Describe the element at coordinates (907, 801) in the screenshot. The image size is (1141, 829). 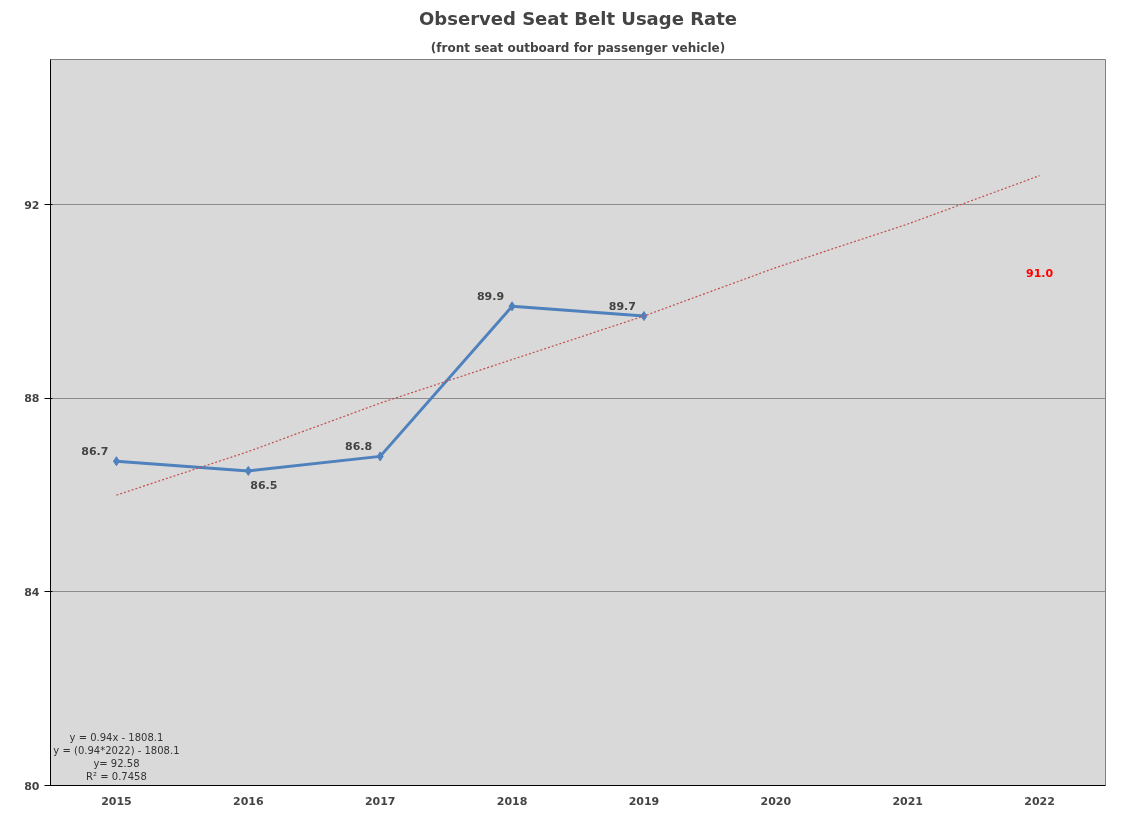
I see `x-tick-label: 2021` at that location.